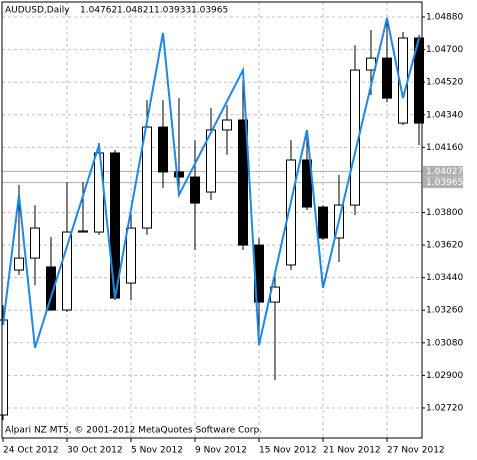  I want to click on price-label: 1.04027, so click(444, 172).